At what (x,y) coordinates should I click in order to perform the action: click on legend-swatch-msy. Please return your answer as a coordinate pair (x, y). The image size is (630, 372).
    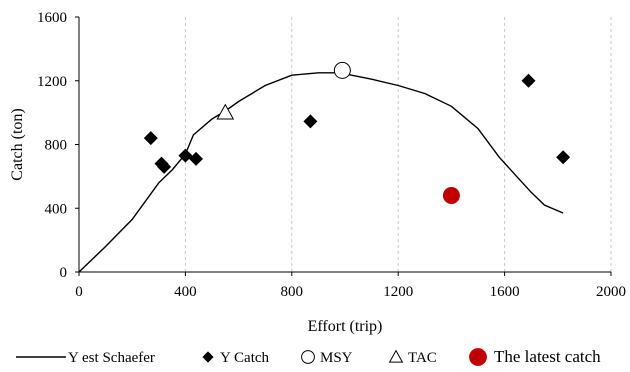
    Looking at the image, I should click on (308, 357).